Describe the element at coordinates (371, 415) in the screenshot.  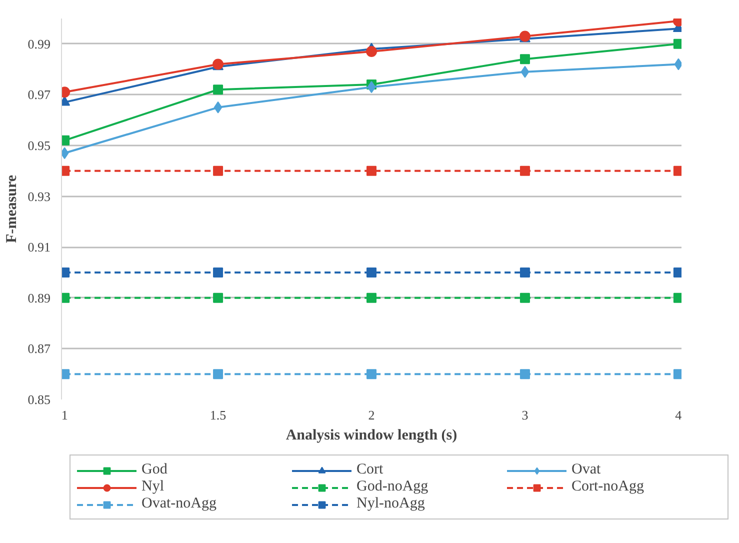
I see `x-tick-label: 2` at that location.